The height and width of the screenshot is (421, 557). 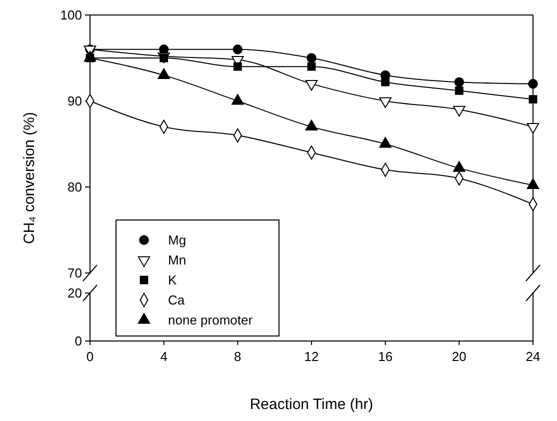 What do you see at coordinates (177, 260) in the screenshot?
I see `legend-label: Mn` at bounding box center [177, 260].